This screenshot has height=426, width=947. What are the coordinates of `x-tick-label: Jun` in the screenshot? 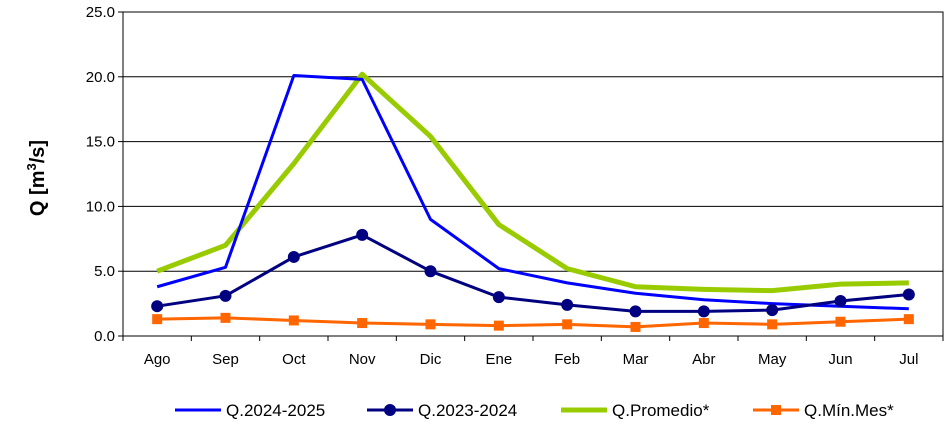 It's located at (840, 359).